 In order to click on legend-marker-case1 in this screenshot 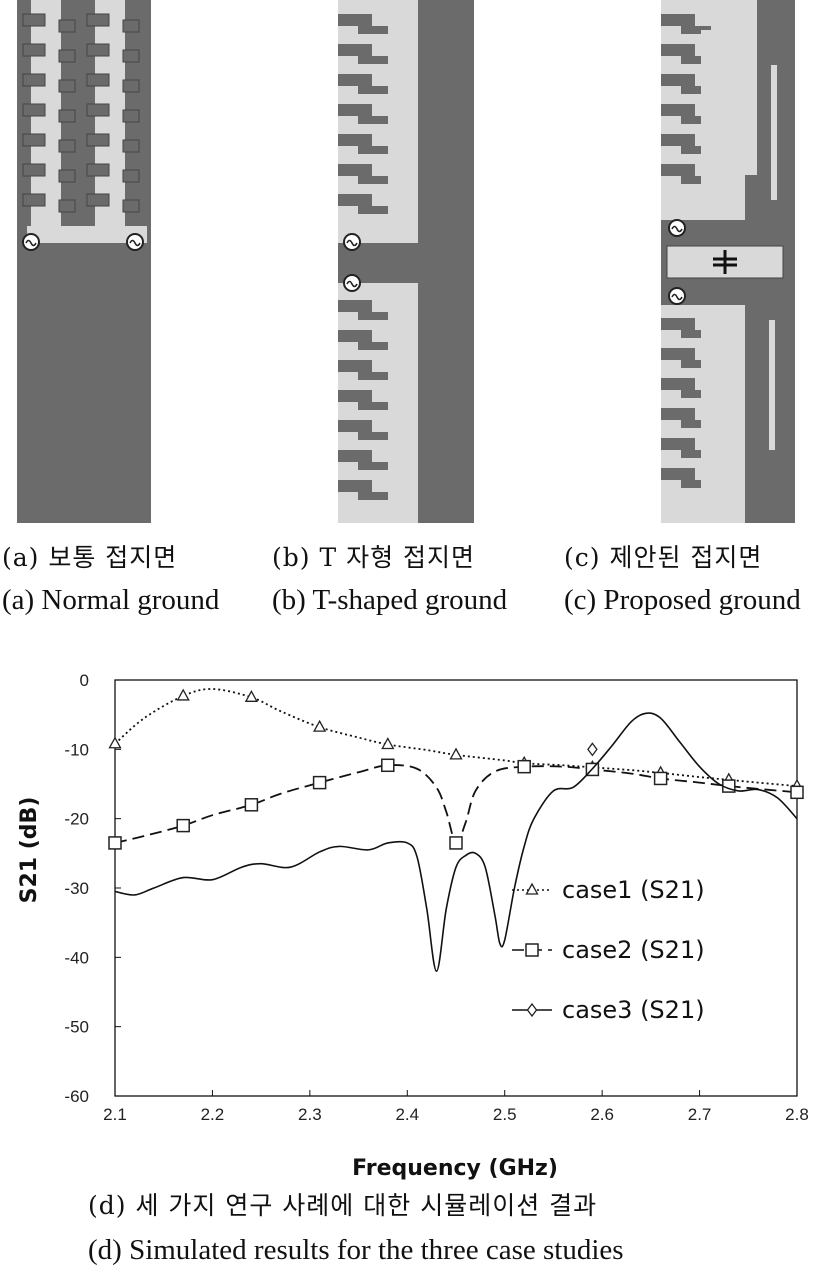, I will do `click(532, 888)`.